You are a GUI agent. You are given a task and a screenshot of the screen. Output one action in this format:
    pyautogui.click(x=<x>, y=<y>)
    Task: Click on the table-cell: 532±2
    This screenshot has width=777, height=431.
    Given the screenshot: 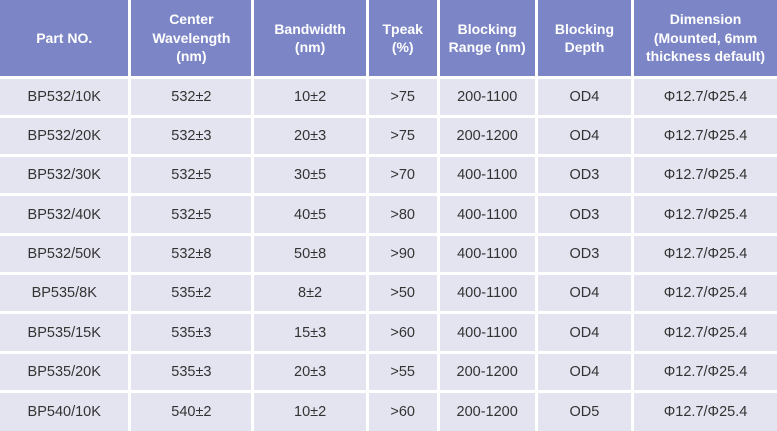 What is the action you would take?
    pyautogui.click(x=191, y=96)
    